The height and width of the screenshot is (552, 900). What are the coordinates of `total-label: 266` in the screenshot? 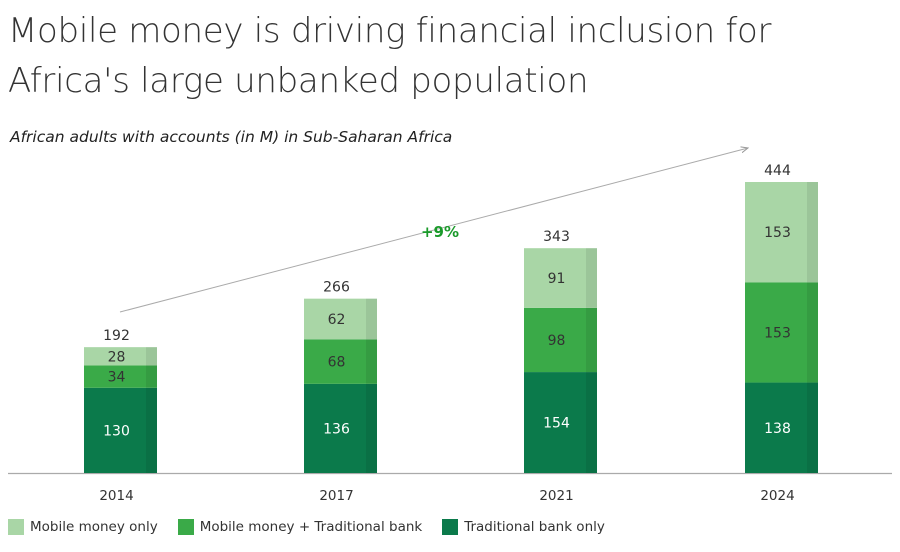 It's located at (336, 288).